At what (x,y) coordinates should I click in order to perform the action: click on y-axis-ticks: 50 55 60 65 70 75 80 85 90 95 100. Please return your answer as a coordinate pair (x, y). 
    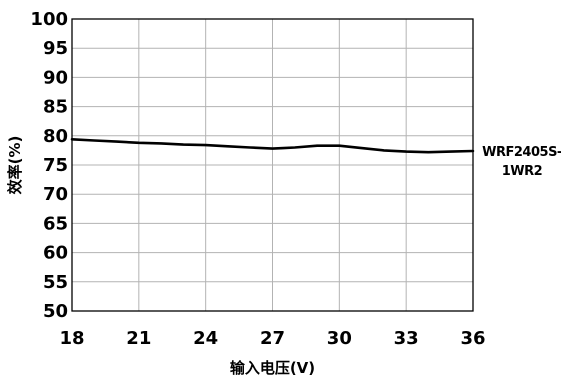
    Looking at the image, I should click on (49, 165).